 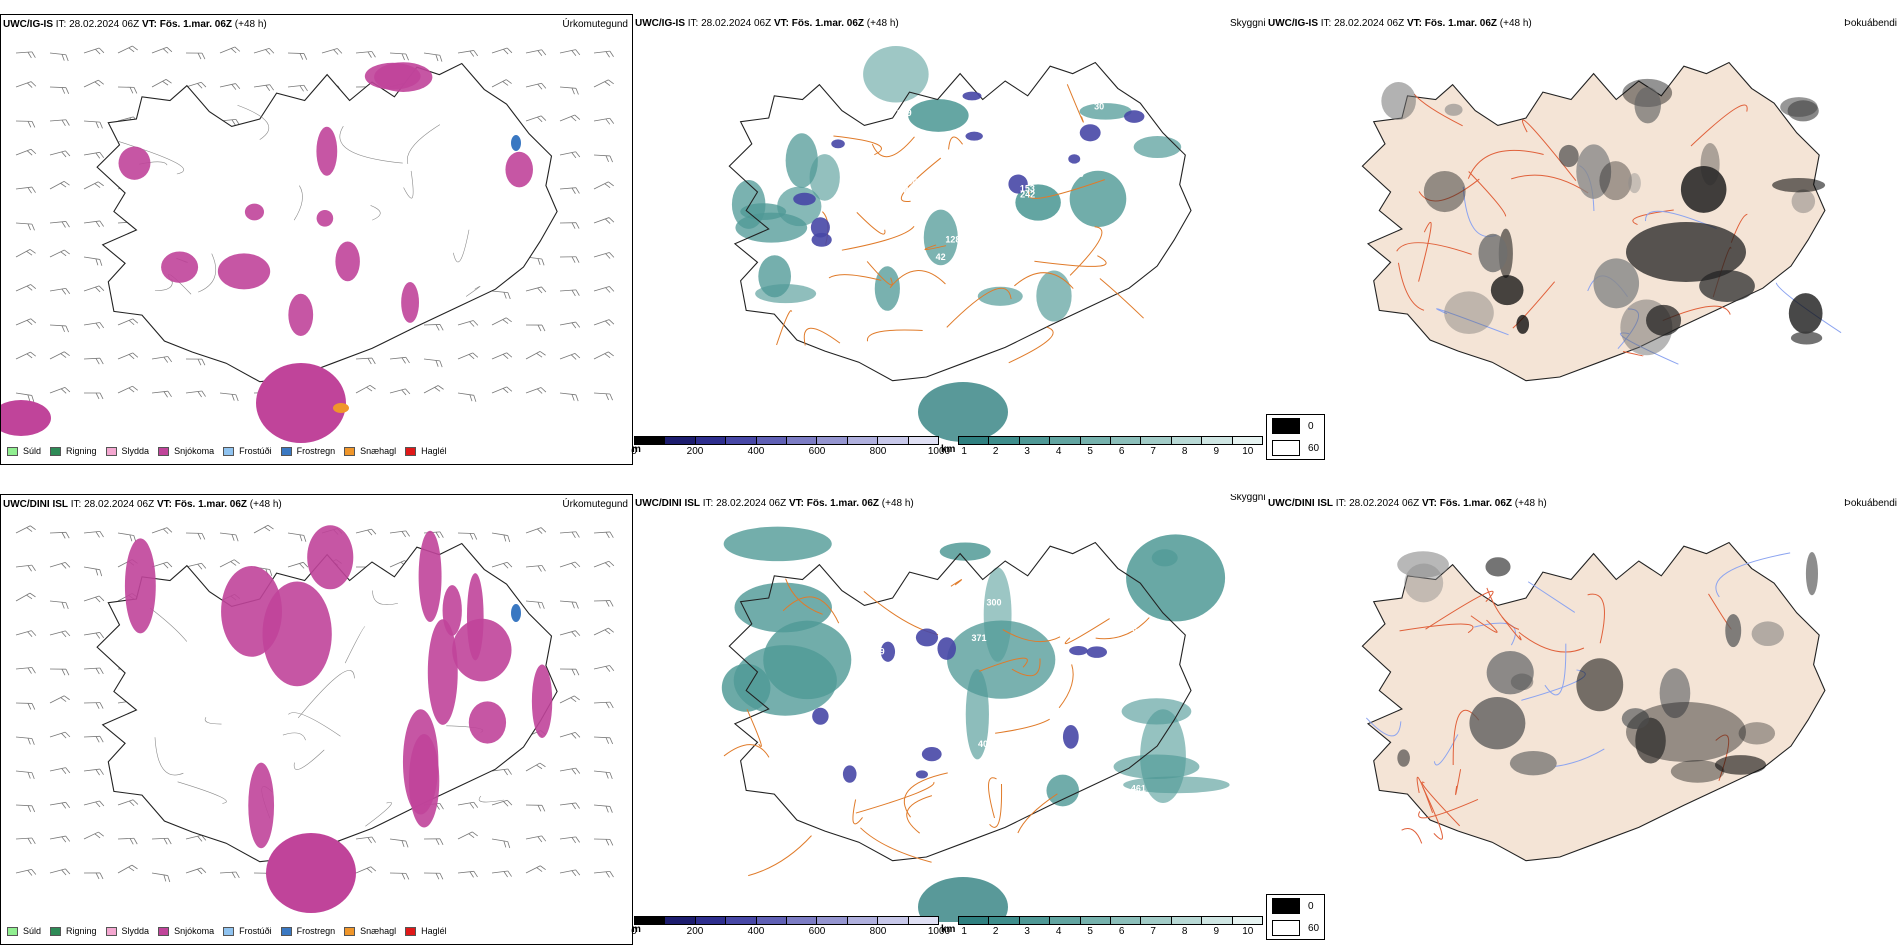 What do you see at coordinates (964, 451) in the screenshot?
I see `colorbar-tick: 1` at bounding box center [964, 451].